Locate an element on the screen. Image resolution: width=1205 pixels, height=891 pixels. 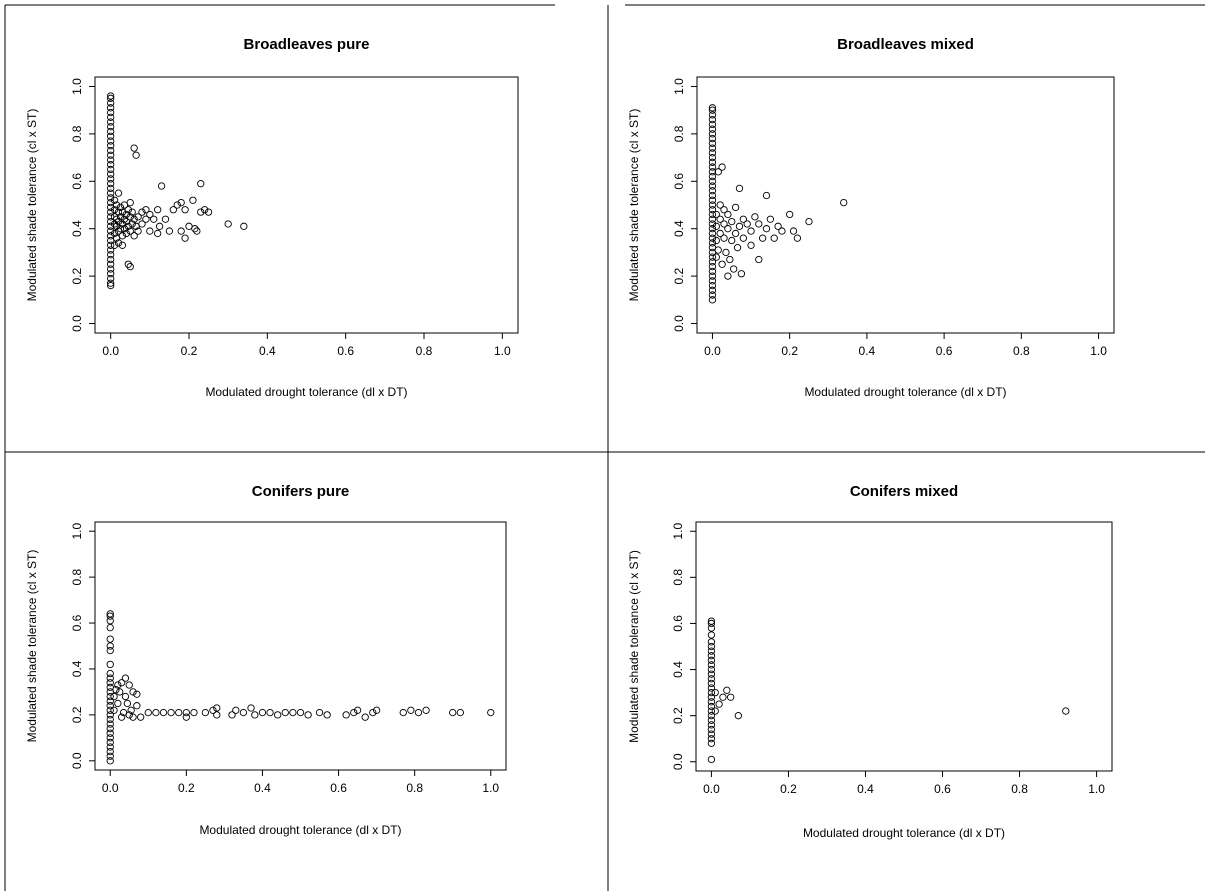
points is located at coordinates (300, 687).